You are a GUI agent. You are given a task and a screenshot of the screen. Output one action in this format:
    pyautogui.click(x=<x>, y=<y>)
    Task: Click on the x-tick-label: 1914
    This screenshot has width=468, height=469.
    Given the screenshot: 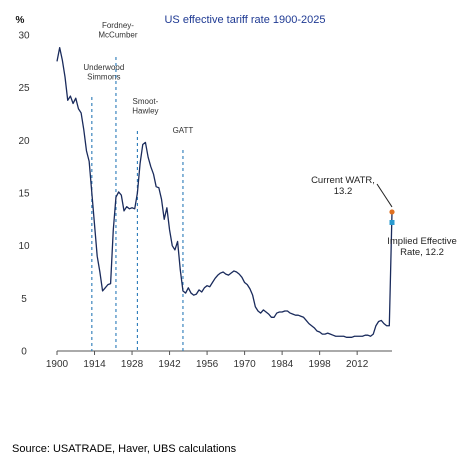 What is the action you would take?
    pyautogui.click(x=94, y=364)
    